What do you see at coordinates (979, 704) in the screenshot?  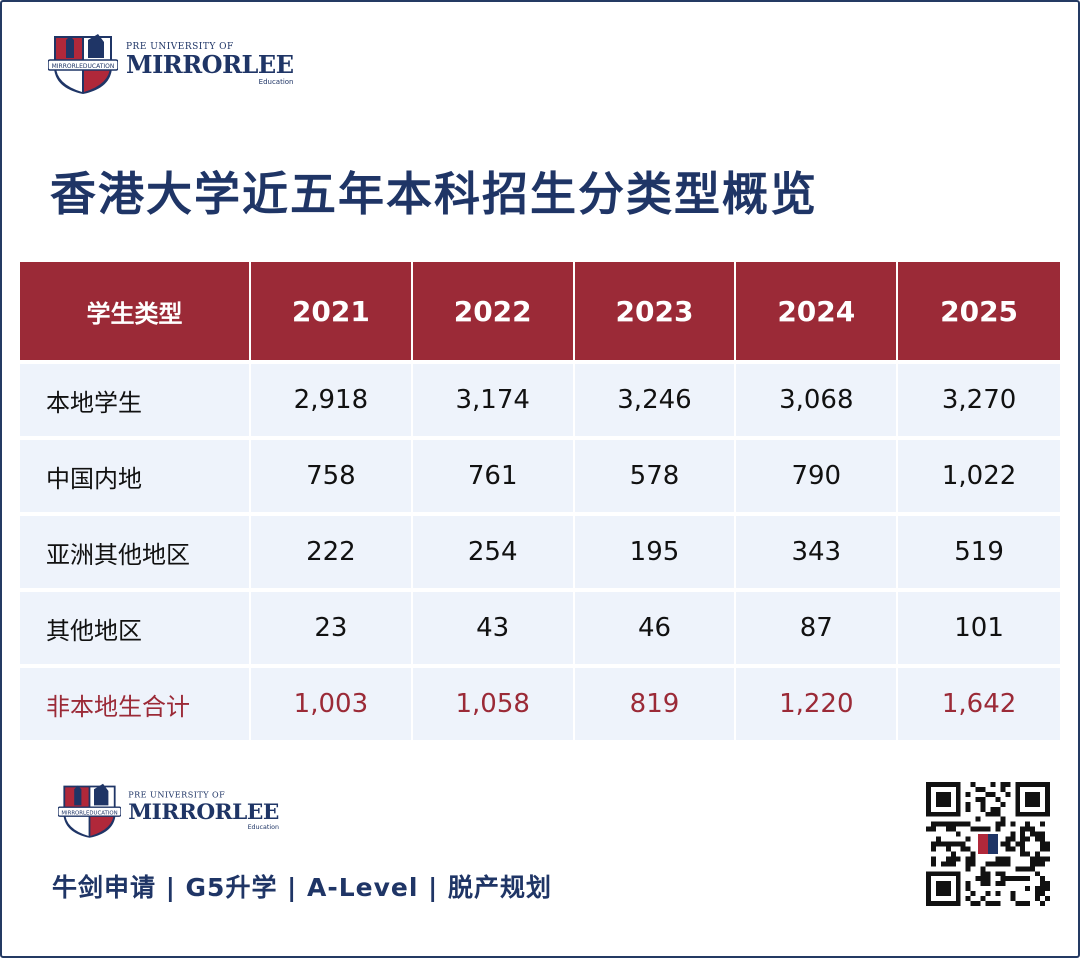 I see `table-cell: 1,642` at bounding box center [979, 704].